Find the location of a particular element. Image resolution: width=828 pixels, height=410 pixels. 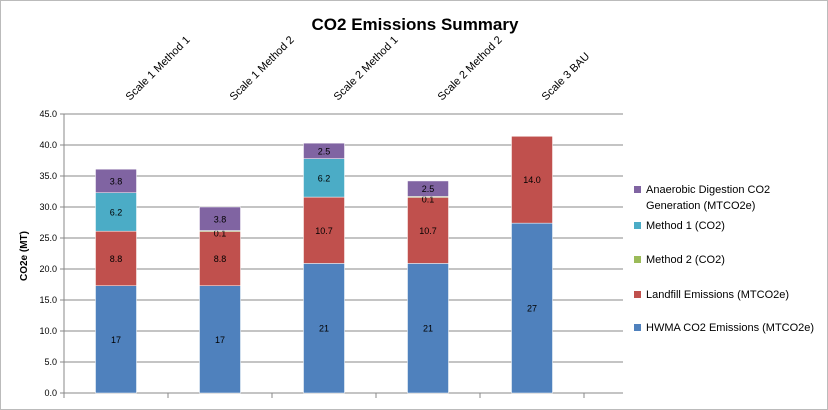

data-label: 14.0 is located at coordinates (532, 180).